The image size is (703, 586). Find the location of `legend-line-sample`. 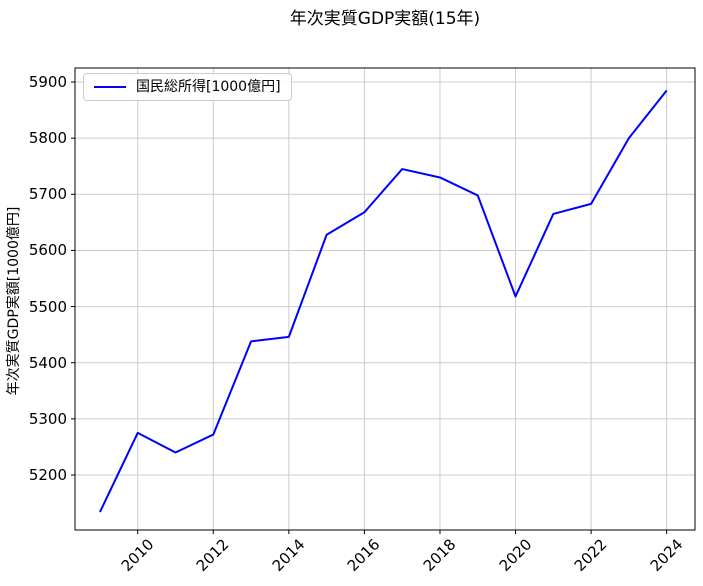

legend-line-sample is located at coordinates (110, 87).